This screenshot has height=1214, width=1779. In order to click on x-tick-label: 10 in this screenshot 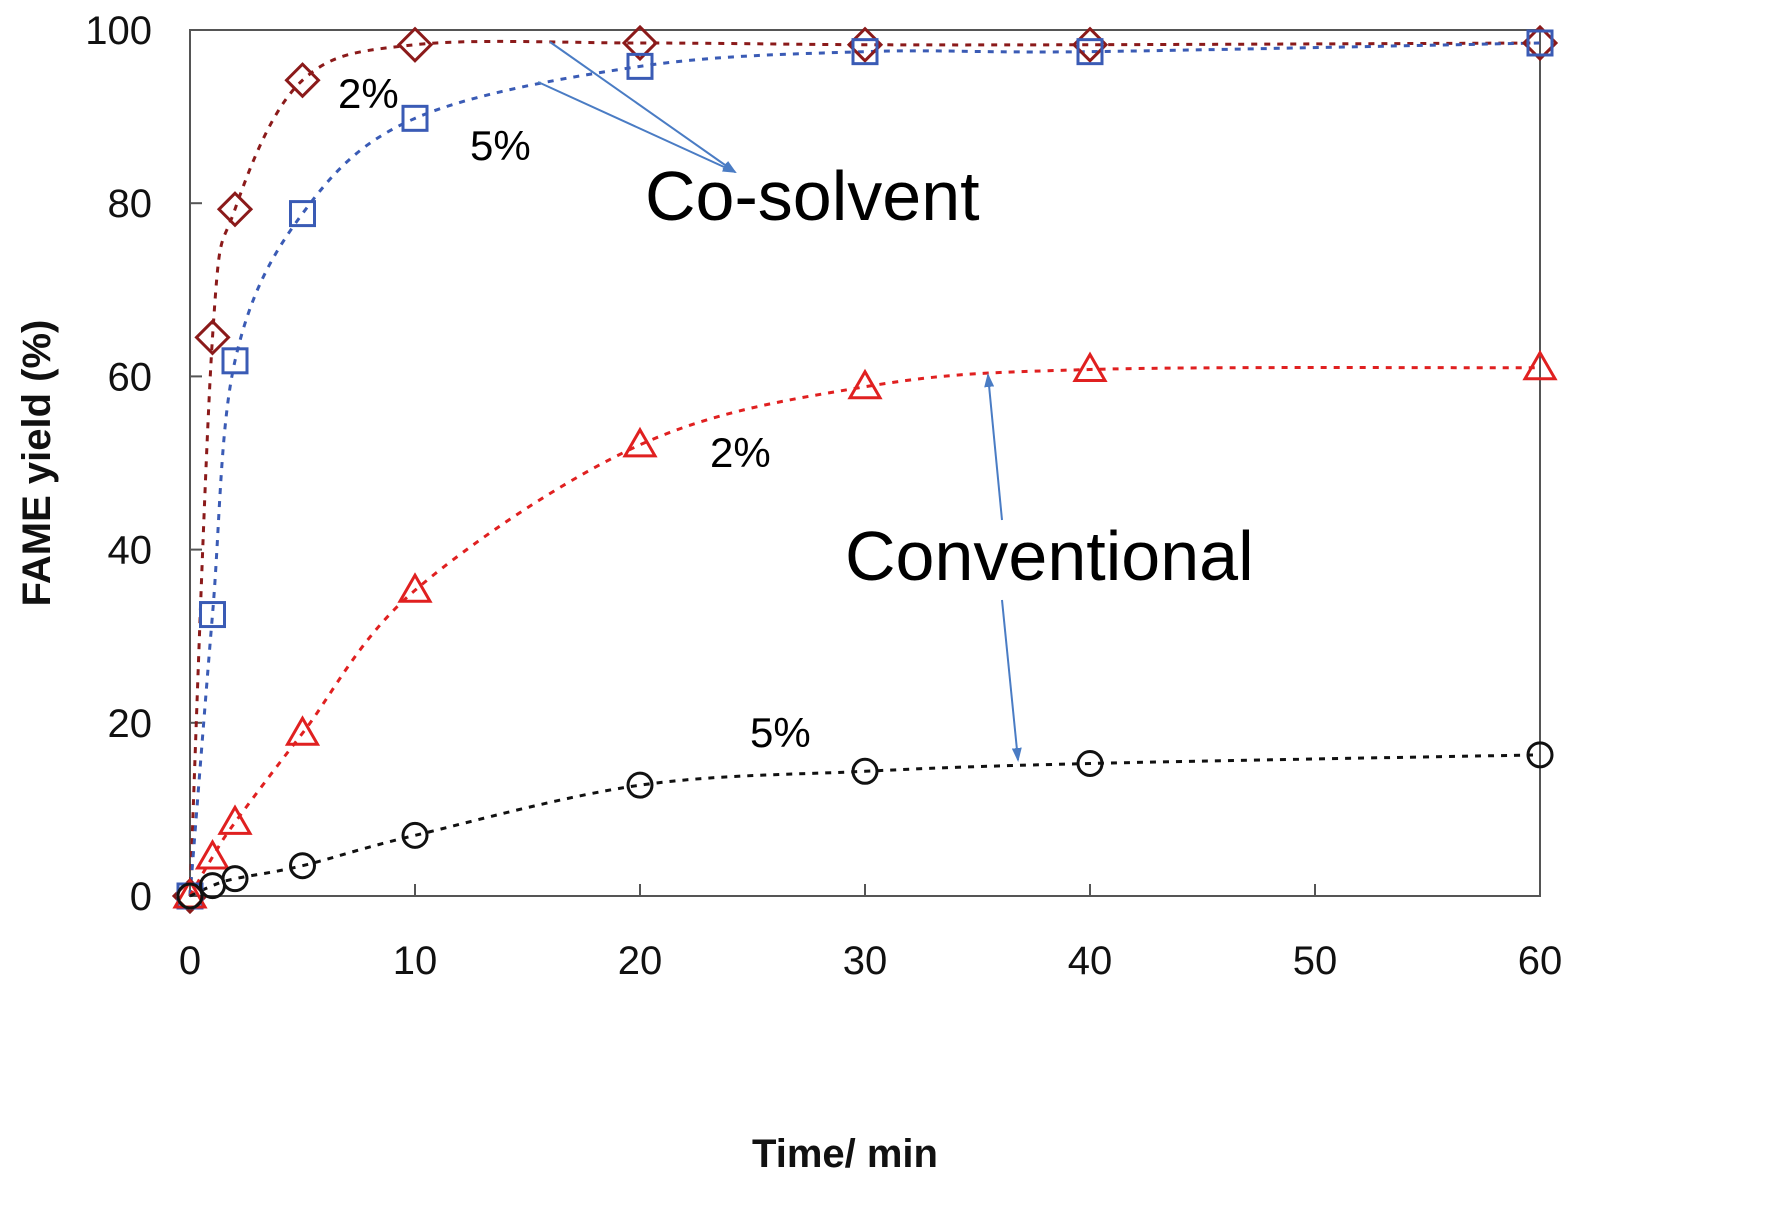, I will do `click(415, 961)`.